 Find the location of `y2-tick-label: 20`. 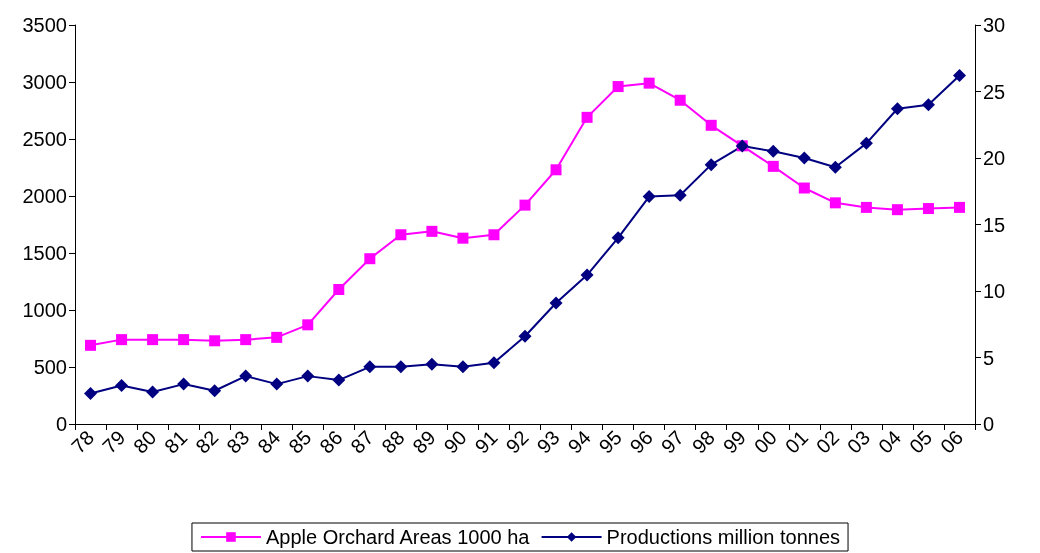

y2-tick-label: 20 is located at coordinates (994, 158).